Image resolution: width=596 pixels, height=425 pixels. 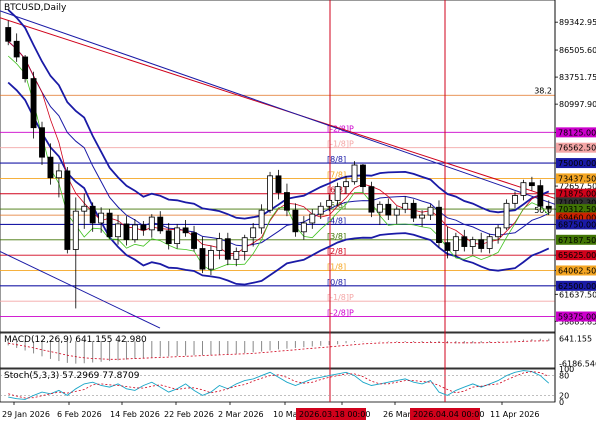 I want to click on price-tag-label: 76562.50, so click(x=577, y=148).